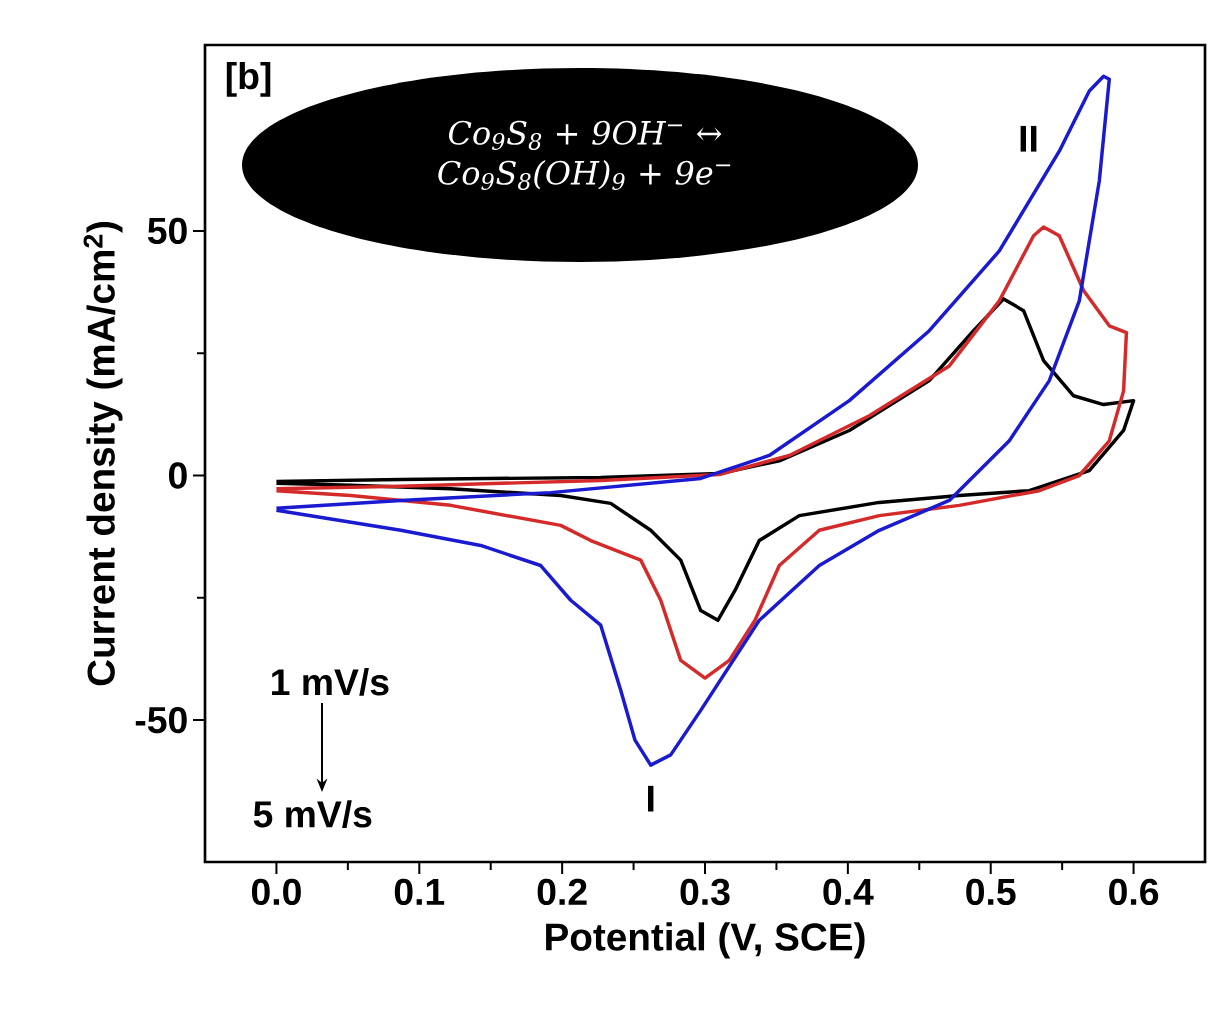 This screenshot has width=1231, height=1034. What do you see at coordinates (991, 892) in the screenshot?
I see `x-tick-label: 0.5` at bounding box center [991, 892].